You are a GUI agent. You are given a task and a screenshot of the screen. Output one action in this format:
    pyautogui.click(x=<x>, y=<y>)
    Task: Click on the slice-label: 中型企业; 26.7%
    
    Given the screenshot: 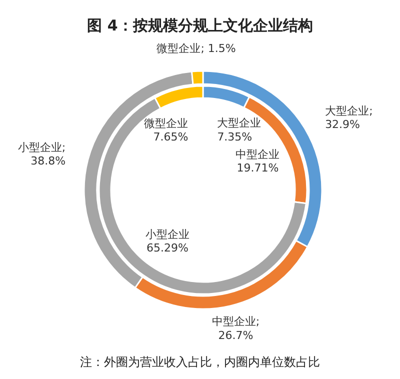 What is the action you would take?
    pyautogui.click(x=236, y=328)
    